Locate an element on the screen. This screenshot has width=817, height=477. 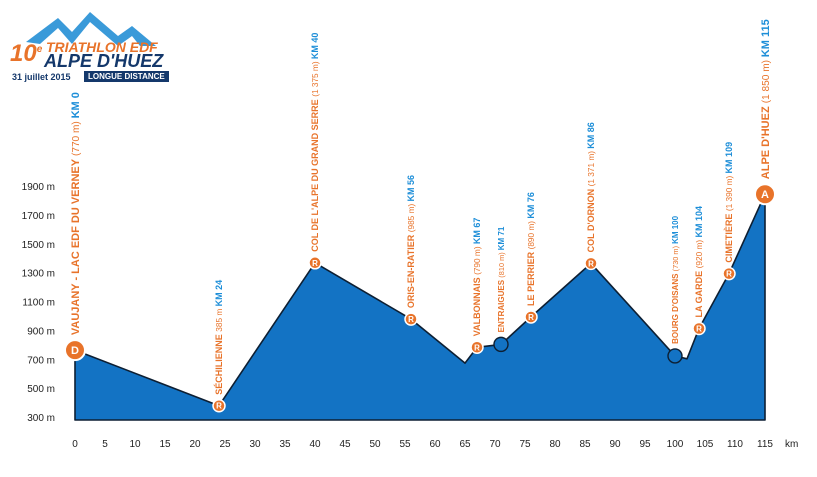
y-tick-label: 300 m is located at coordinates (41, 418).